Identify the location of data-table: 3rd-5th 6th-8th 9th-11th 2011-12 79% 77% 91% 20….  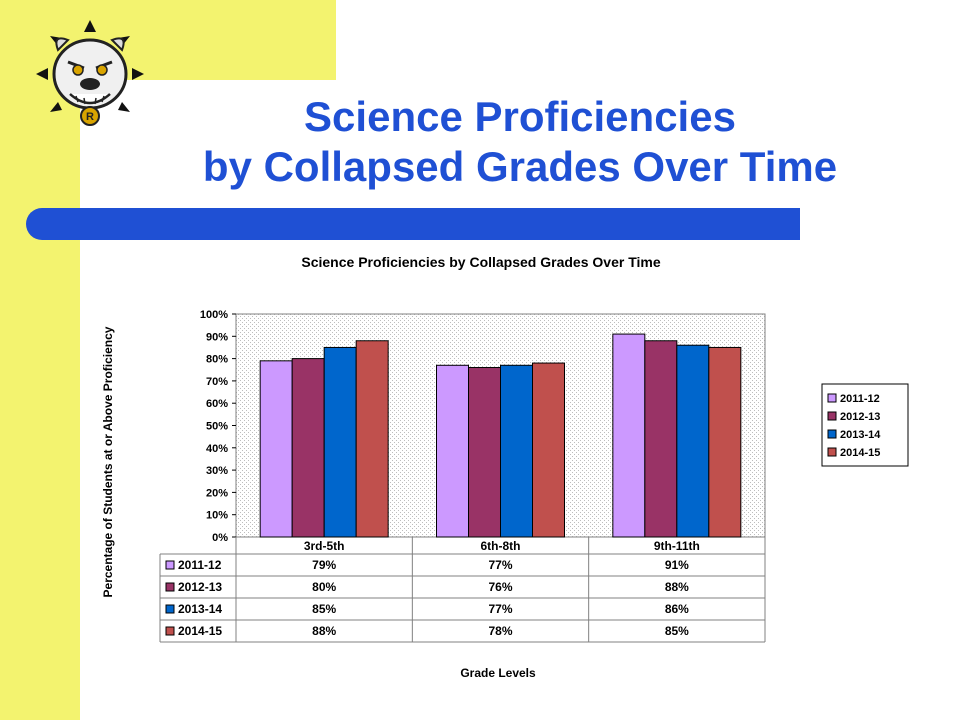
(462, 590).